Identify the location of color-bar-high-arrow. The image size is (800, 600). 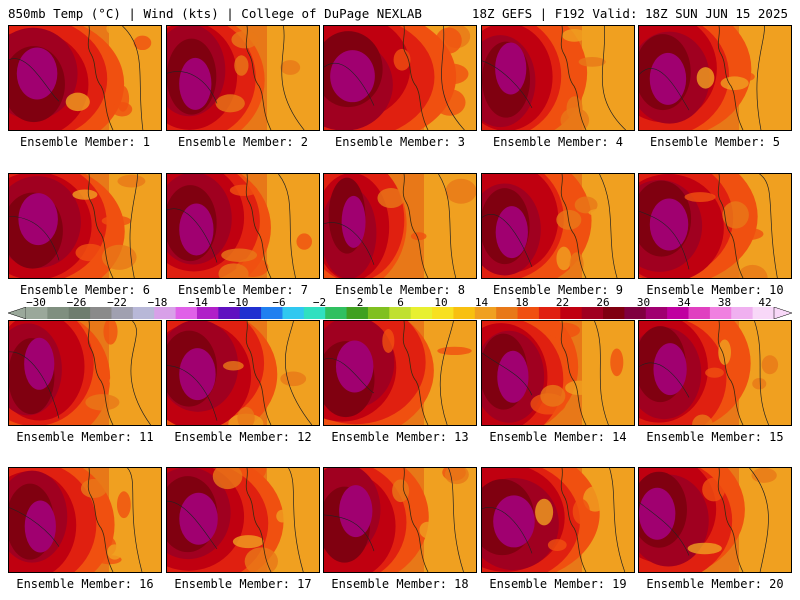
(782, 313).